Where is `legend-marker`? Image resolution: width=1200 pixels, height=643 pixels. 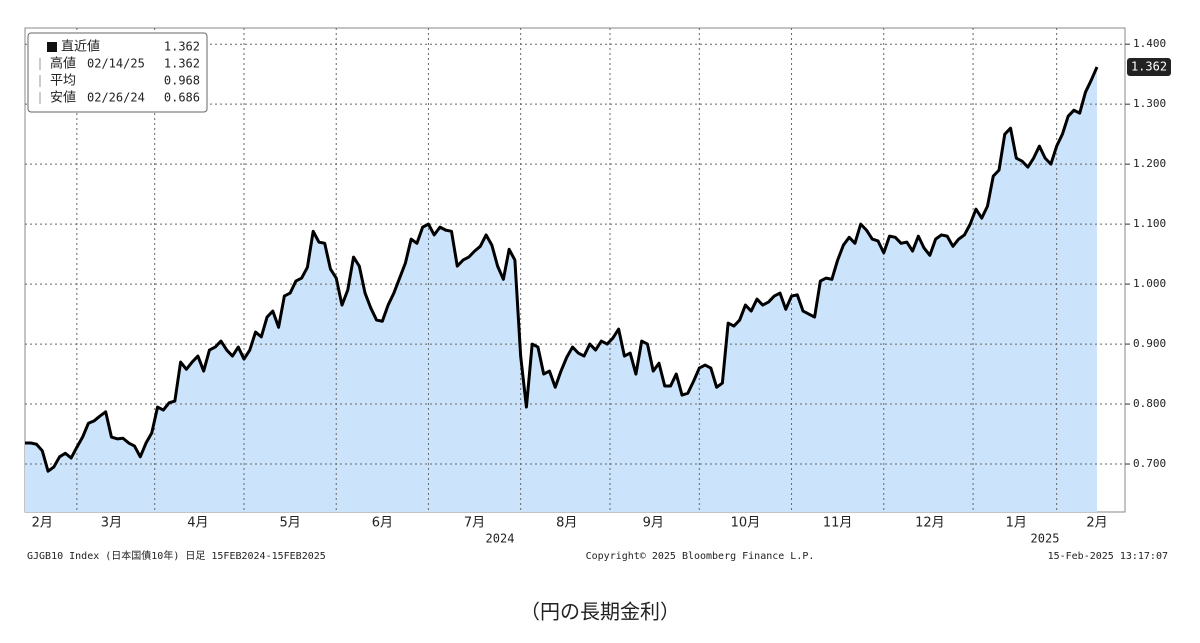 legend-marker is located at coordinates (52, 47).